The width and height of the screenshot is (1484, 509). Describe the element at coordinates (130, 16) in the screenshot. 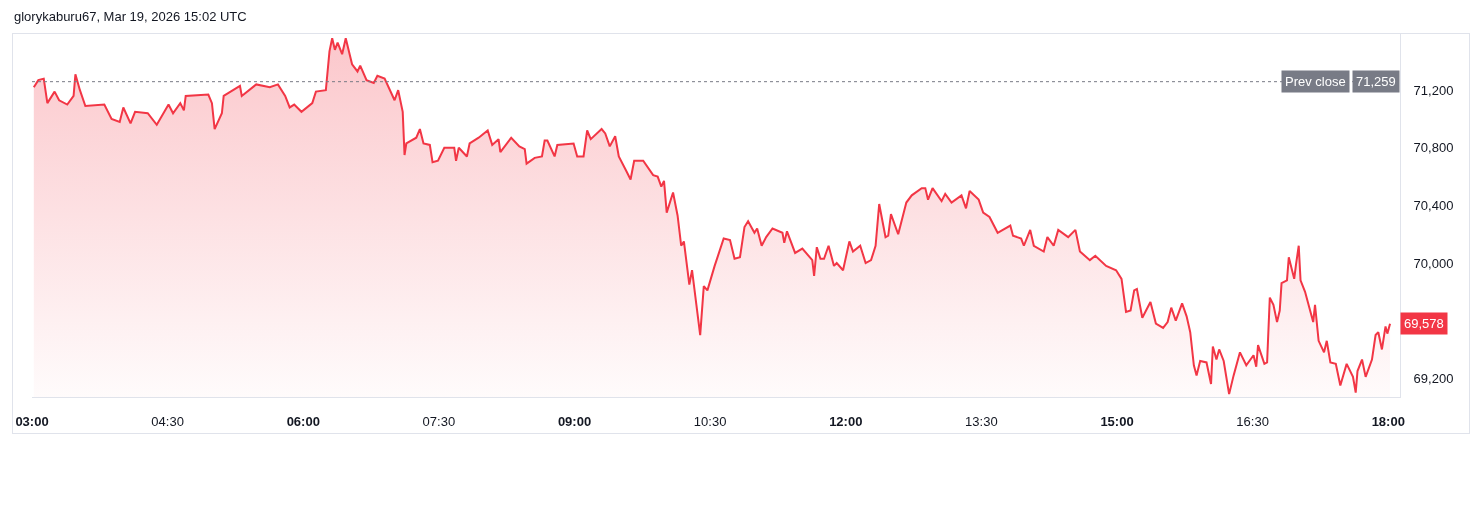

I see `text: glorykaburu67, Mar 19, 2026 15:02 UTC` at that location.